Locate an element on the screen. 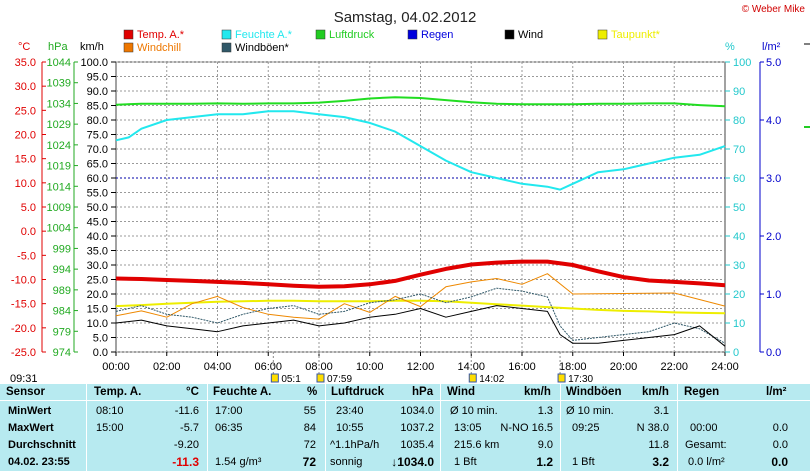 This screenshot has width=810, height=471. max-pressure-time: 10:55 is located at coordinates (350, 428).